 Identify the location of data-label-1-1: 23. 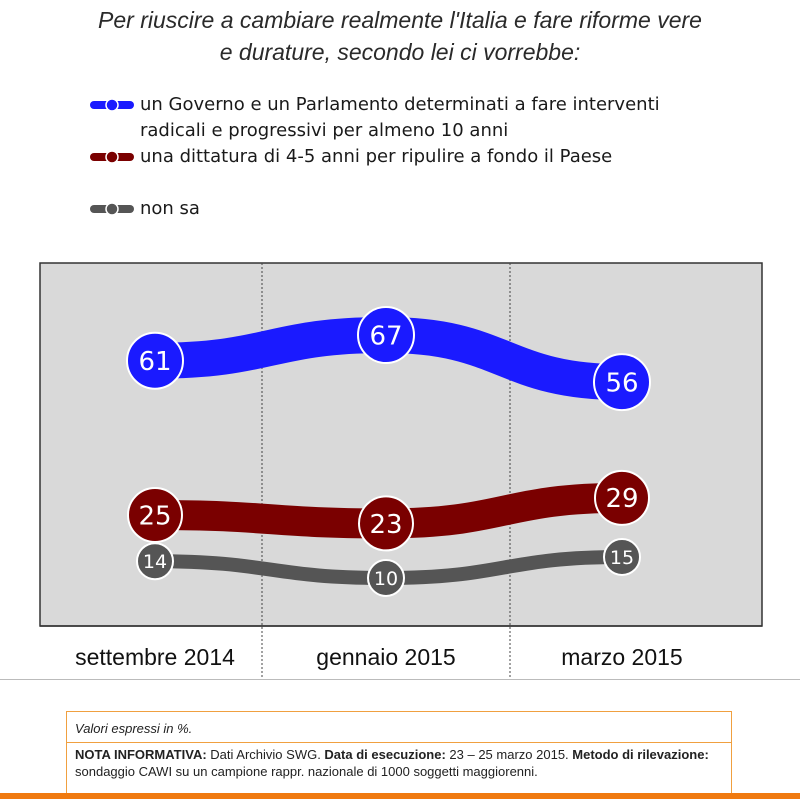
(385, 525).